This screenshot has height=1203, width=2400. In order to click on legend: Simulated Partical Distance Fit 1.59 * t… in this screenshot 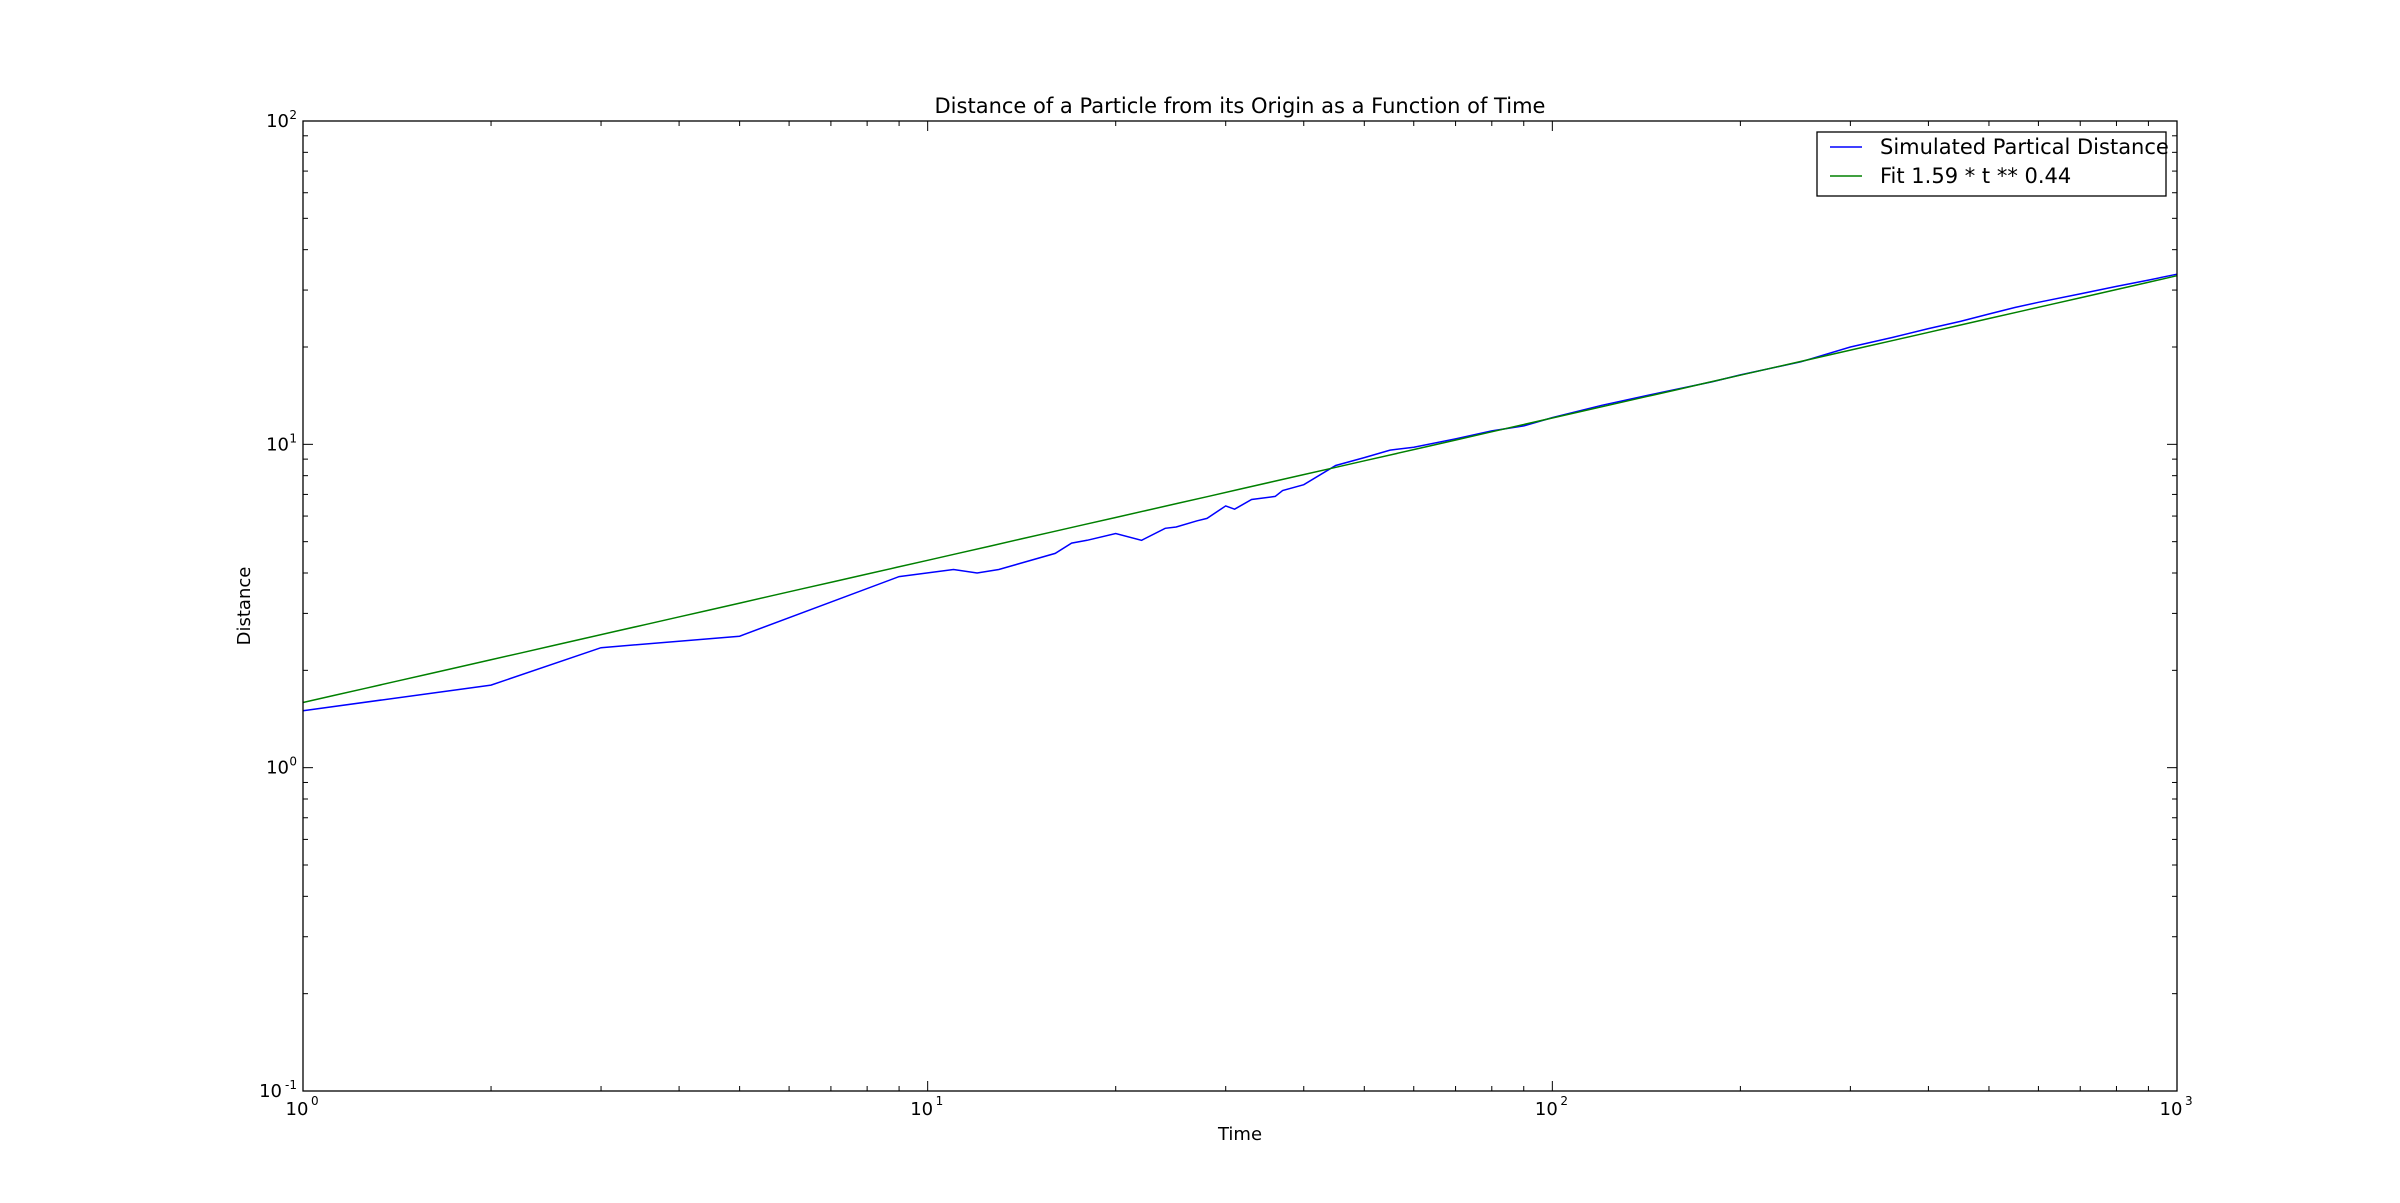, I will do `click(1992, 164)`.